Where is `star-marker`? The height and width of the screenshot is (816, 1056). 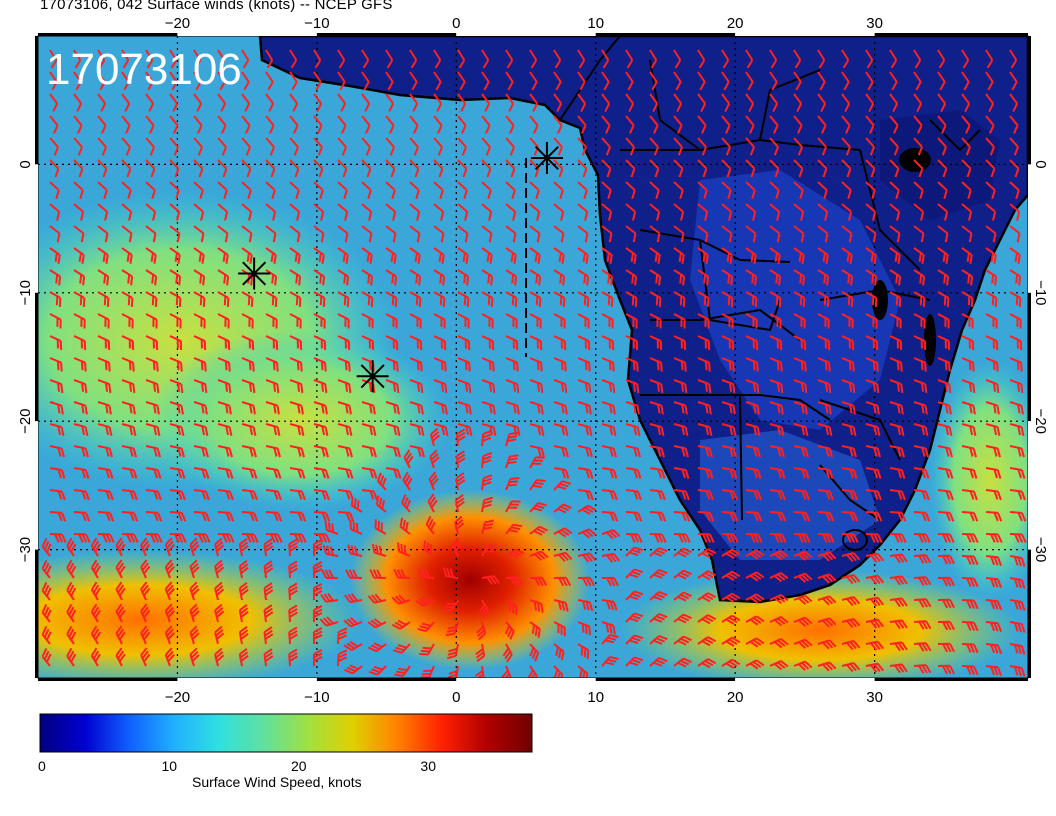
star-marker is located at coordinates (546, 157).